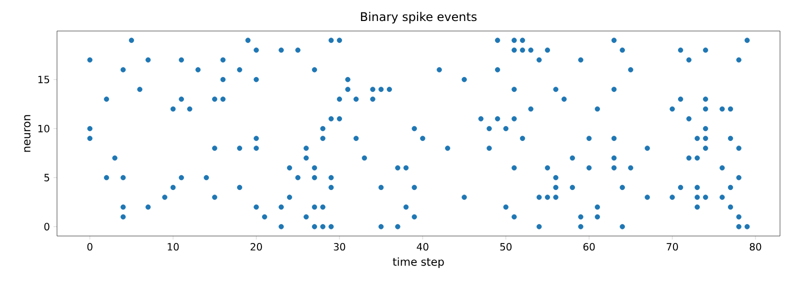  What do you see at coordinates (47, 226) in the screenshot?
I see `y-tick-label: 0` at bounding box center [47, 226].